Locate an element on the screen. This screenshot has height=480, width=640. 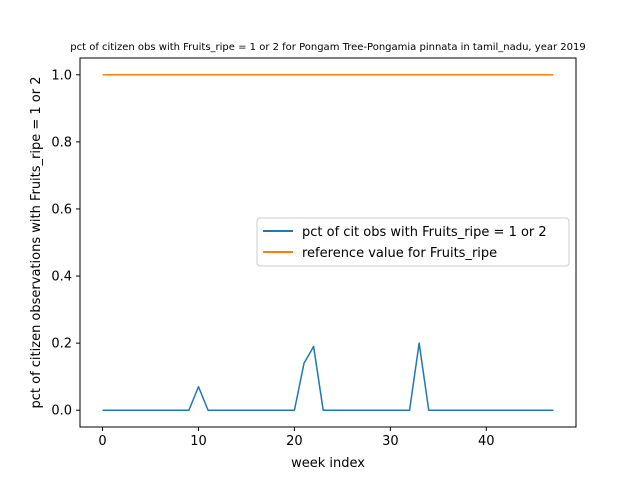
x-tick-label: 30 is located at coordinates (390, 441).